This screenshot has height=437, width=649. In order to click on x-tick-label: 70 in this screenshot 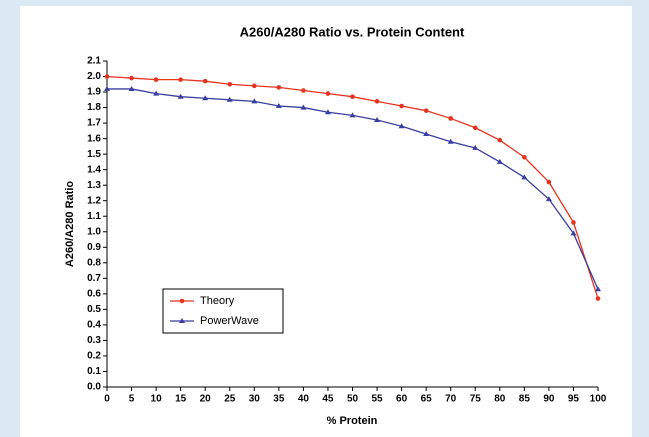, I will do `click(451, 399)`.